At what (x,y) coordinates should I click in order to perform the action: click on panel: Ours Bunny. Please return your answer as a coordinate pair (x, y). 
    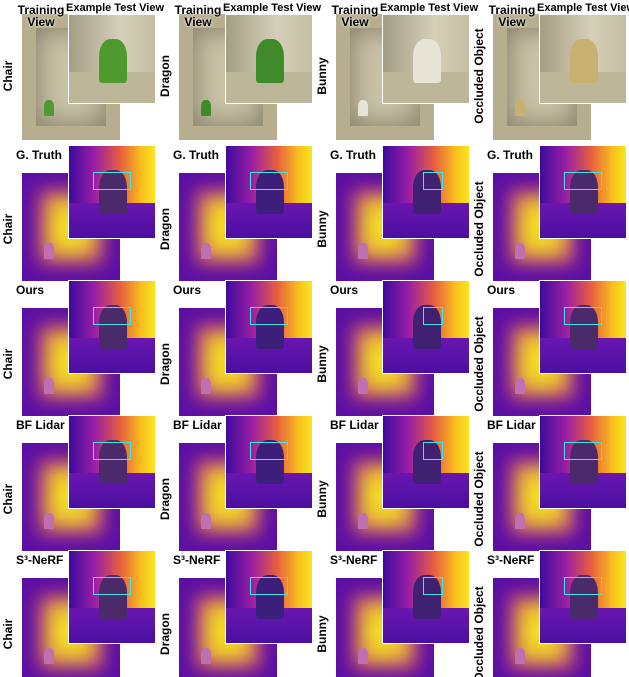
    Looking at the image, I should click on (392, 348).